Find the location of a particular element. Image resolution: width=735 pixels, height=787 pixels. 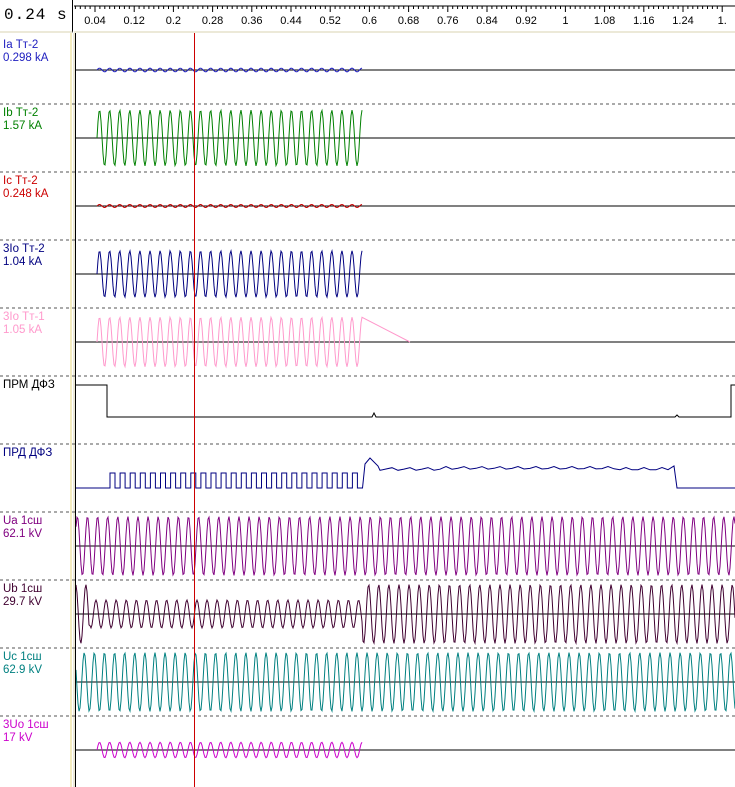

channel-name: 3Io Тт-1 is located at coordinates (24, 317).